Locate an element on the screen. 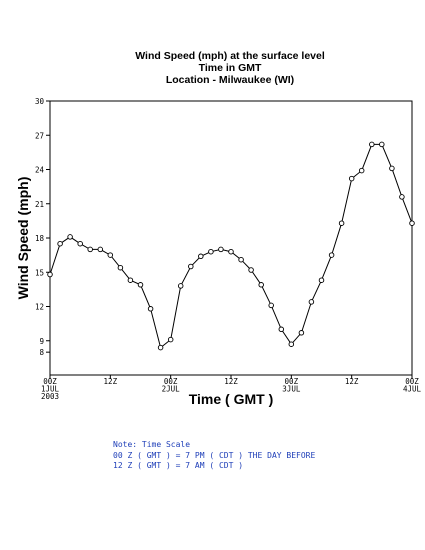  x-tick-label: 2003 is located at coordinates (50, 396).